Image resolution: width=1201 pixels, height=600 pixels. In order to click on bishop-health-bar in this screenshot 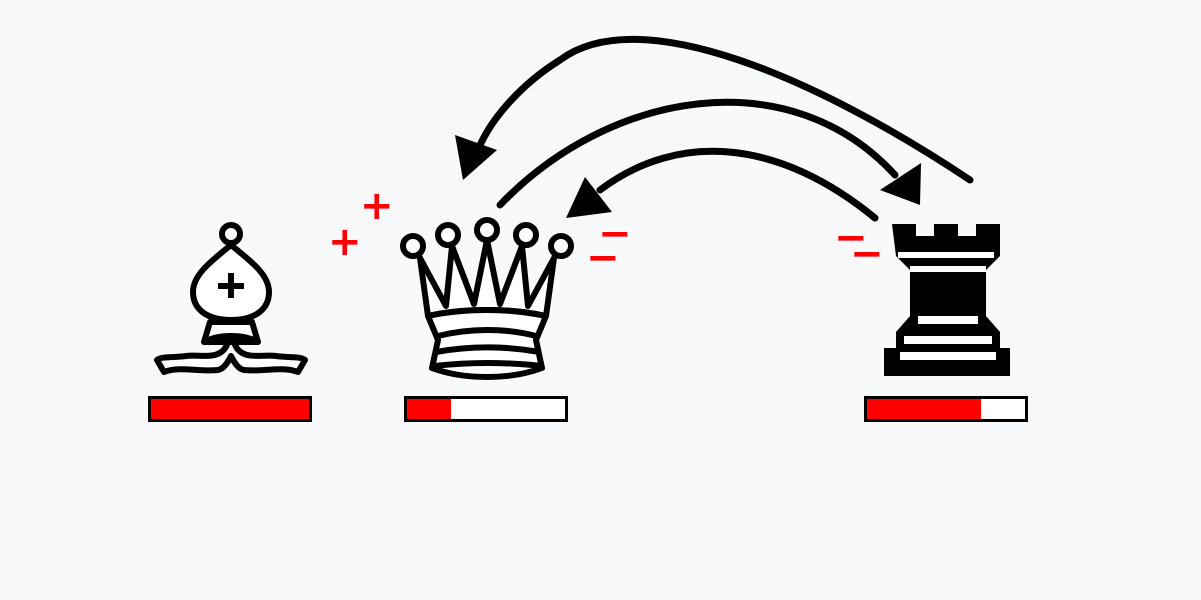, I will do `click(230, 409)`.